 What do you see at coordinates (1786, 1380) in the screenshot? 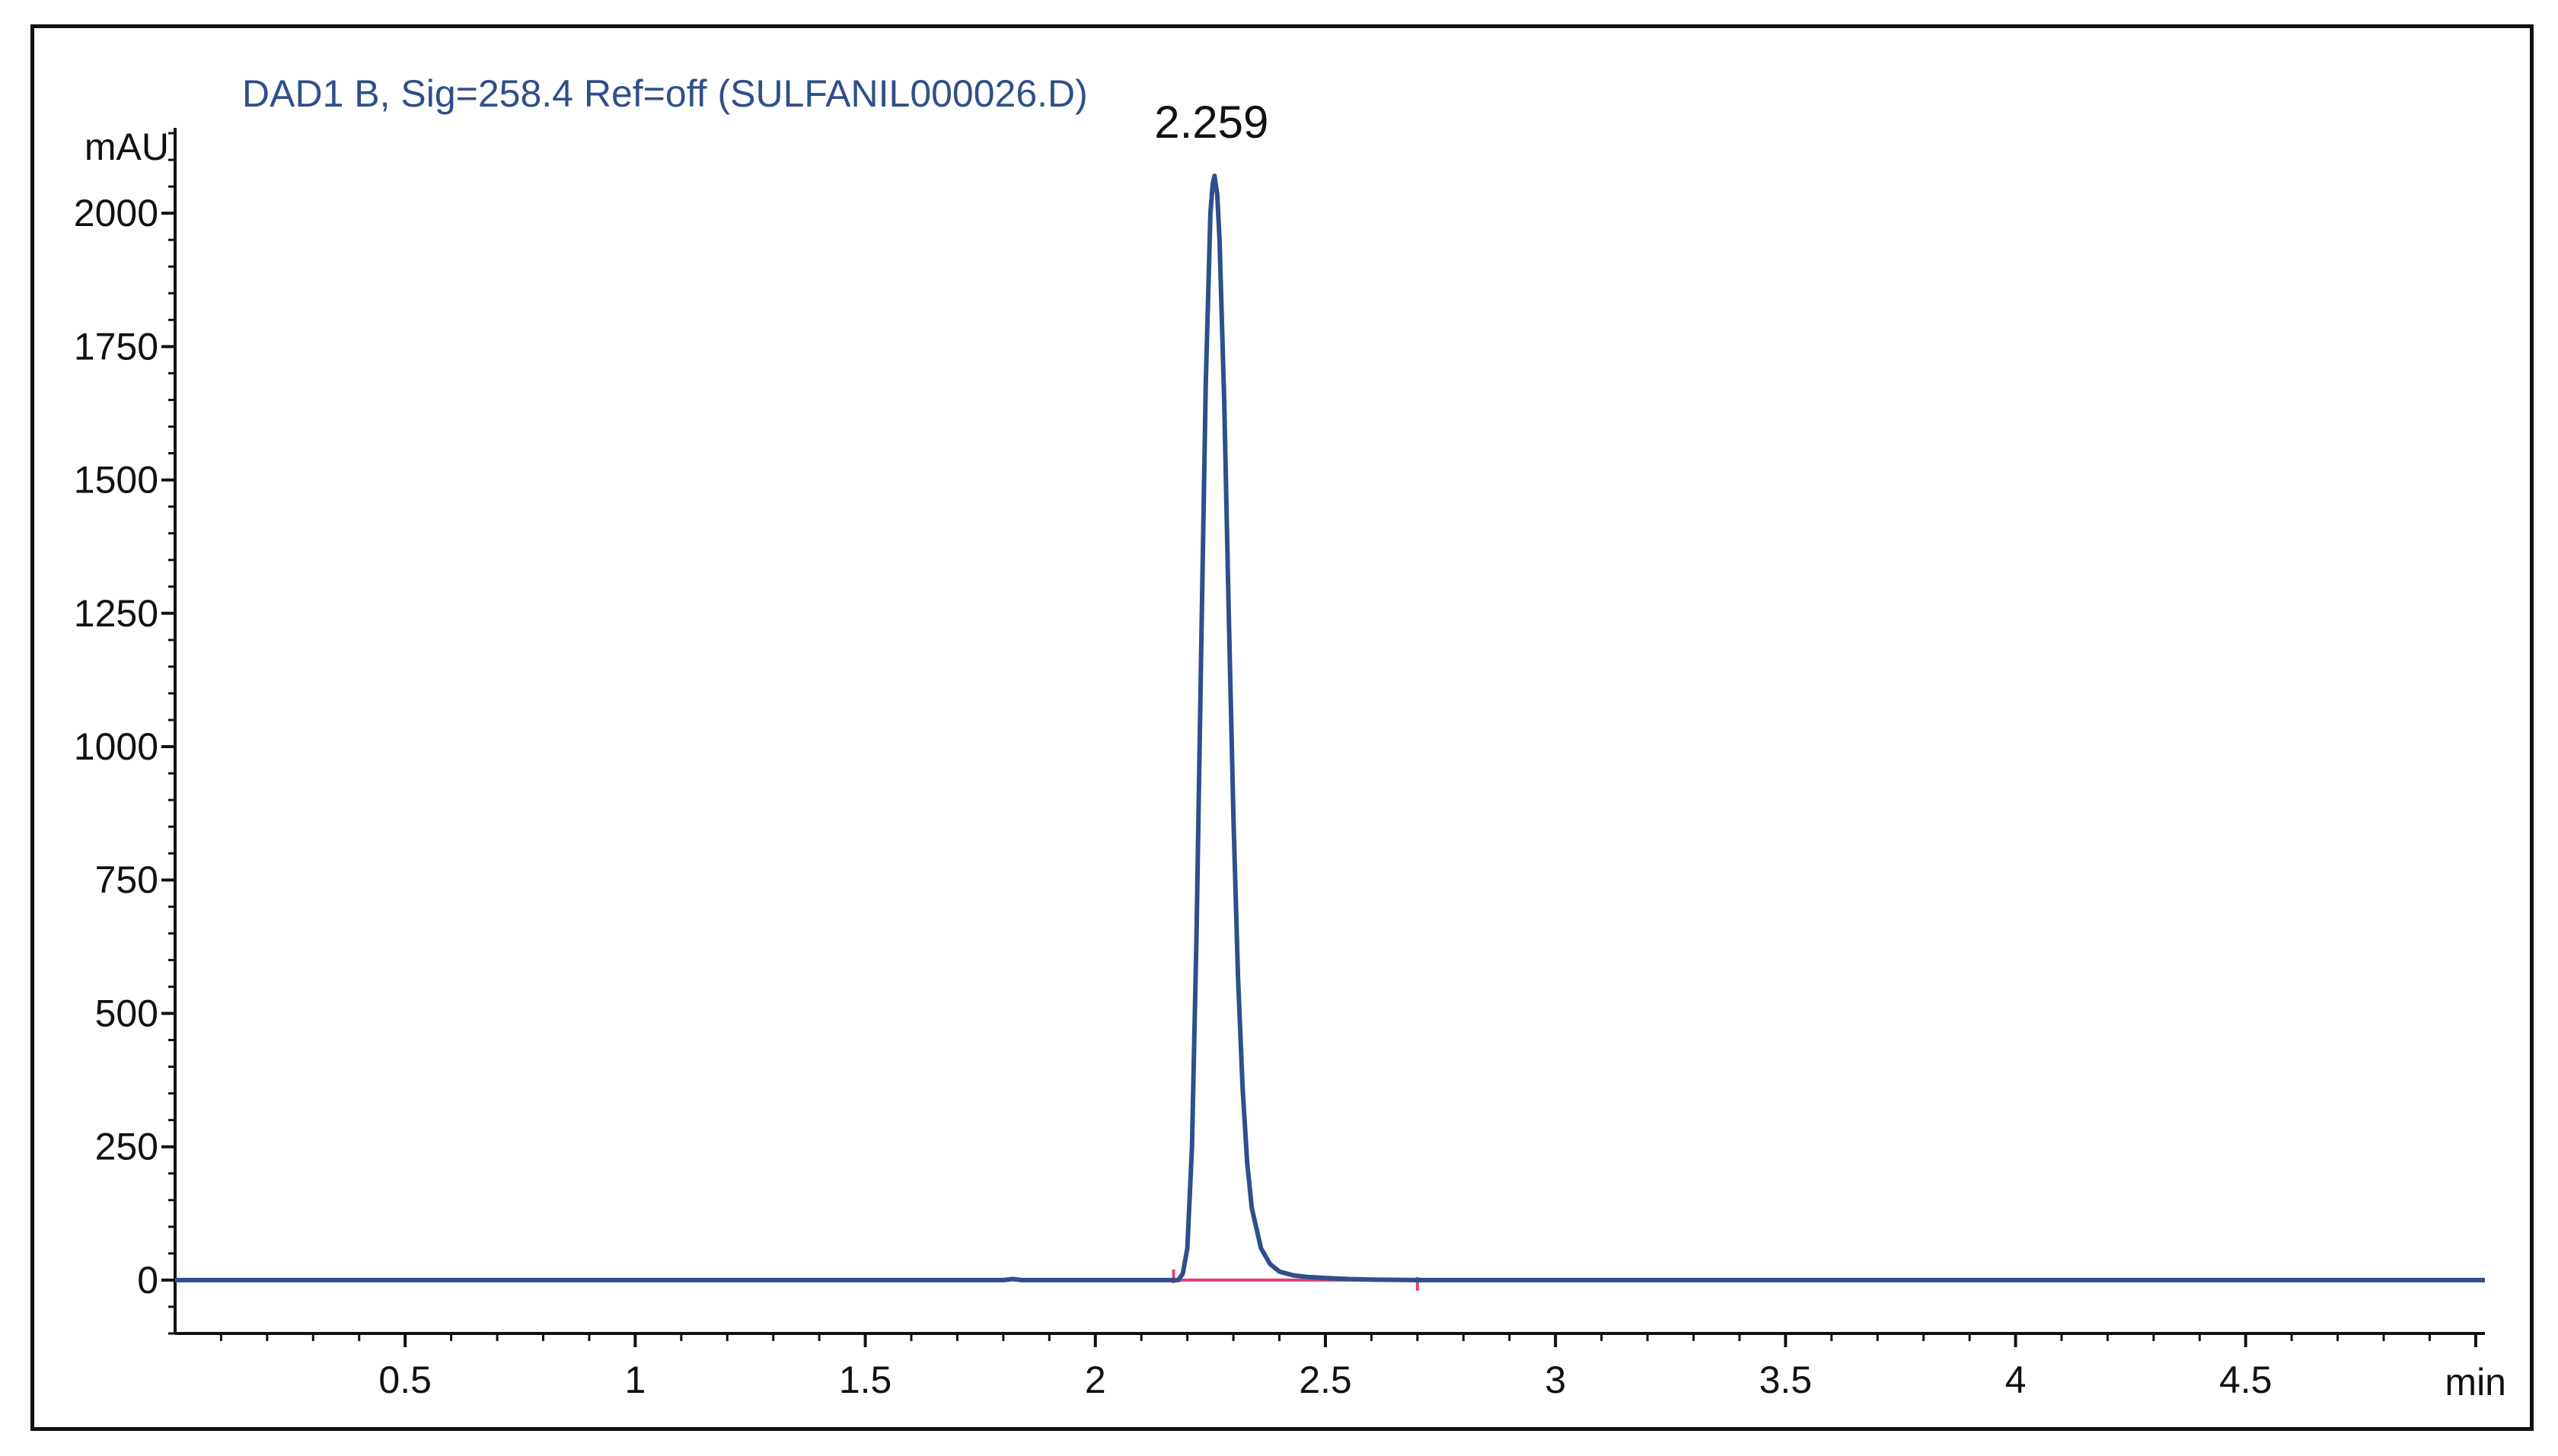
I see `x-tick-label: 3.5` at bounding box center [1786, 1380].